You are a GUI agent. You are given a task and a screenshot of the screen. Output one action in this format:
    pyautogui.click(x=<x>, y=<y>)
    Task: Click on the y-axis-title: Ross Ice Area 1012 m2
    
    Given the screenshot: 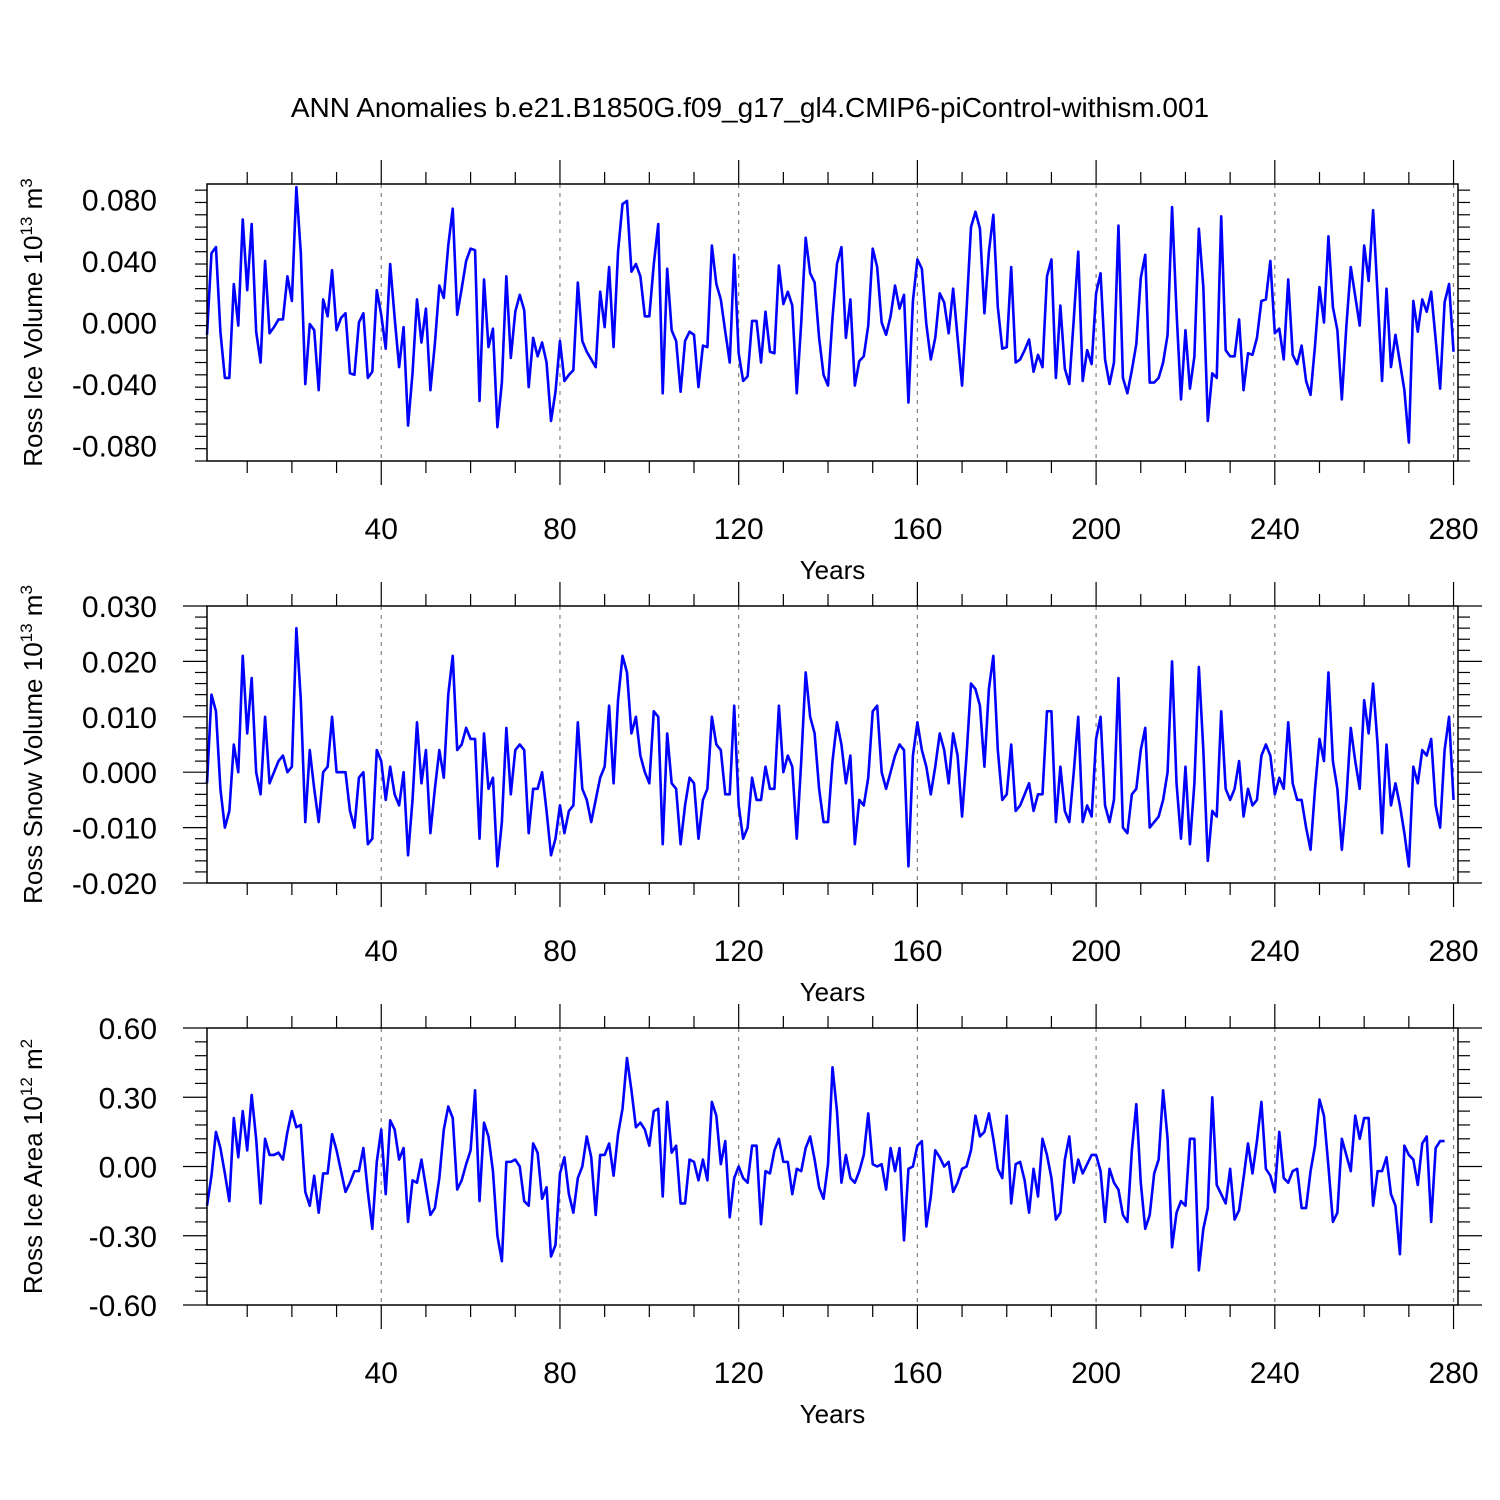 What is the action you would take?
    pyautogui.click(x=32, y=1166)
    